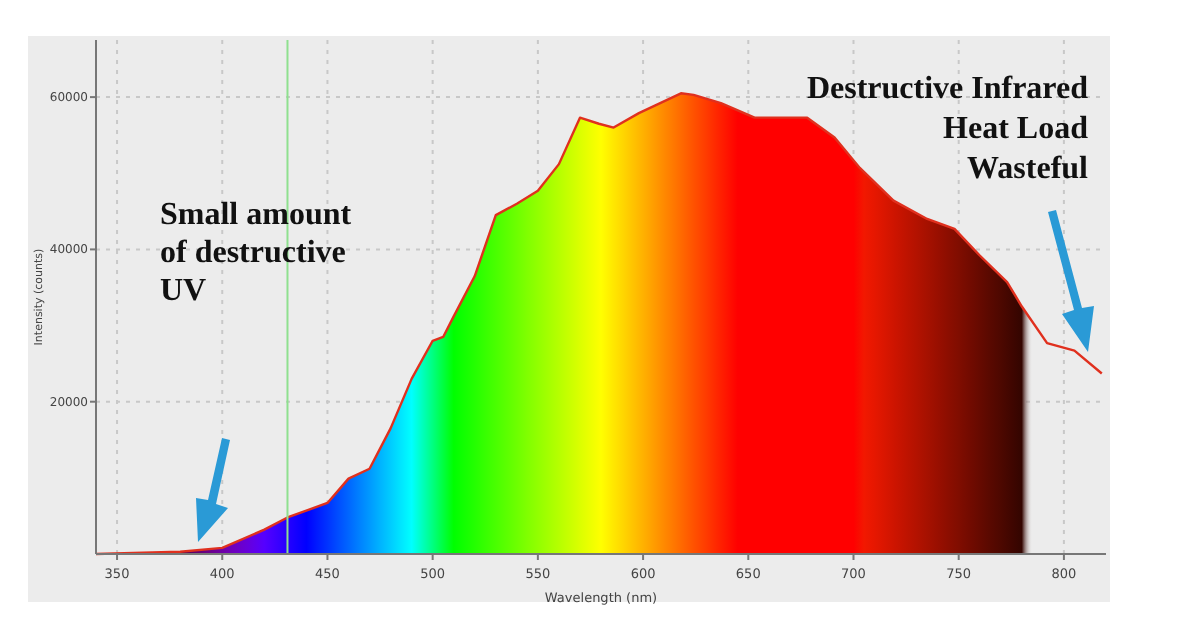  Describe the element at coordinates (948, 129) in the screenshot. I see `annotation: Destructive Infrared Heat Load Wasteful` at that location.